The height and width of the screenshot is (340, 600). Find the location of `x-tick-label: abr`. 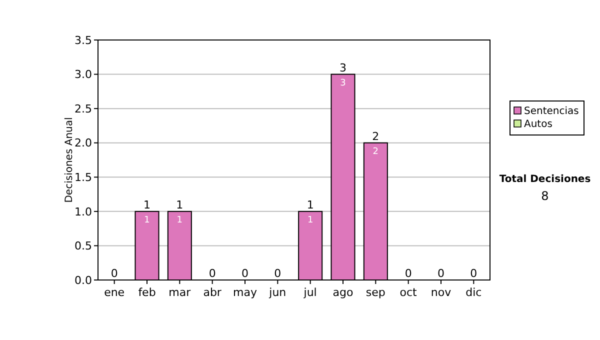

x-tick-label: abr is located at coordinates (212, 292).